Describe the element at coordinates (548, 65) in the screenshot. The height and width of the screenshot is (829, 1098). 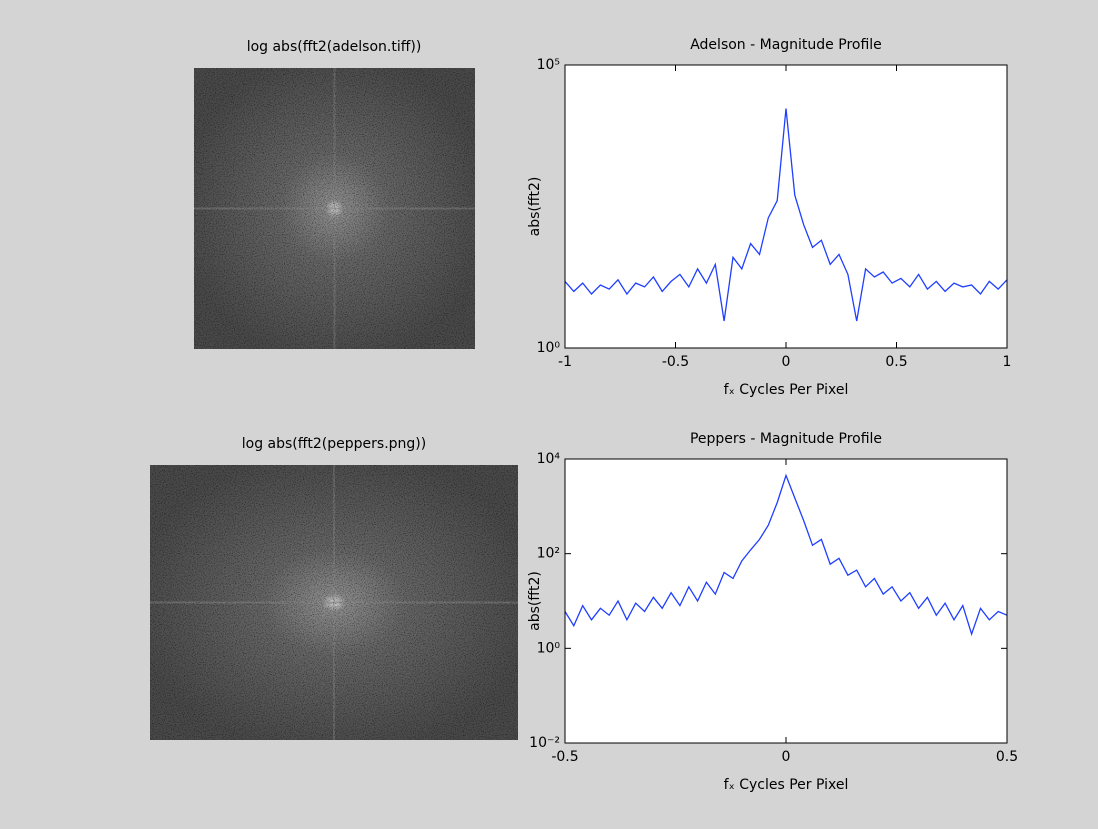
I see `y-tick-label: 10⁵` at that location.